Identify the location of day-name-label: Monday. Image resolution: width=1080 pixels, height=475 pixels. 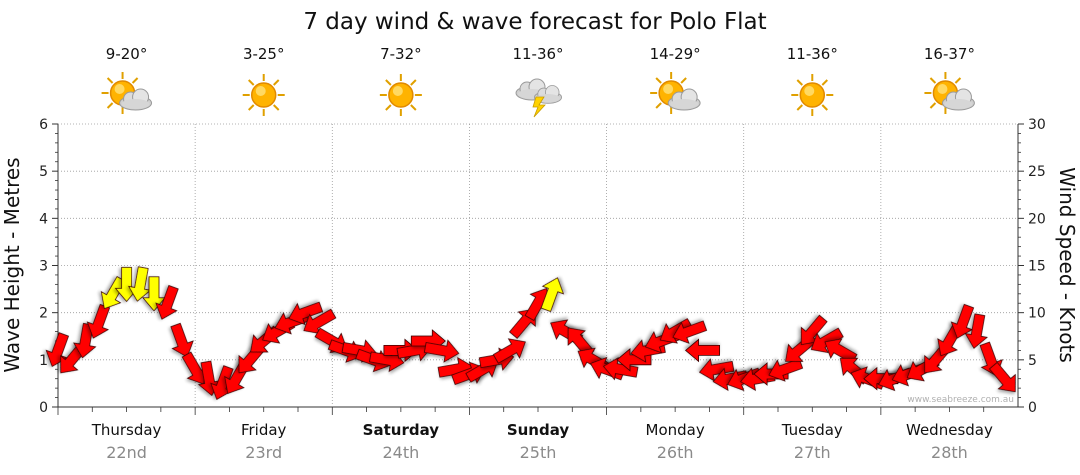
(675, 430).